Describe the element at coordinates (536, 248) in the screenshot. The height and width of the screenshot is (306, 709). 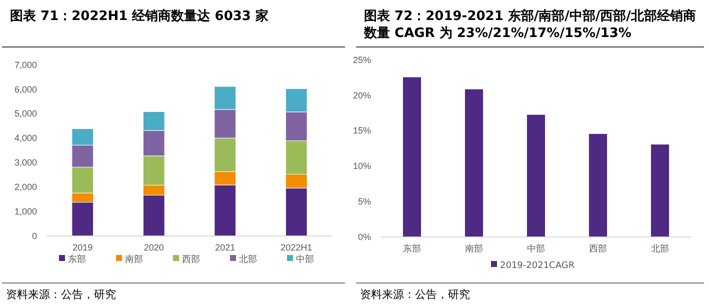
I see `x-tick-label: 中部` at that location.